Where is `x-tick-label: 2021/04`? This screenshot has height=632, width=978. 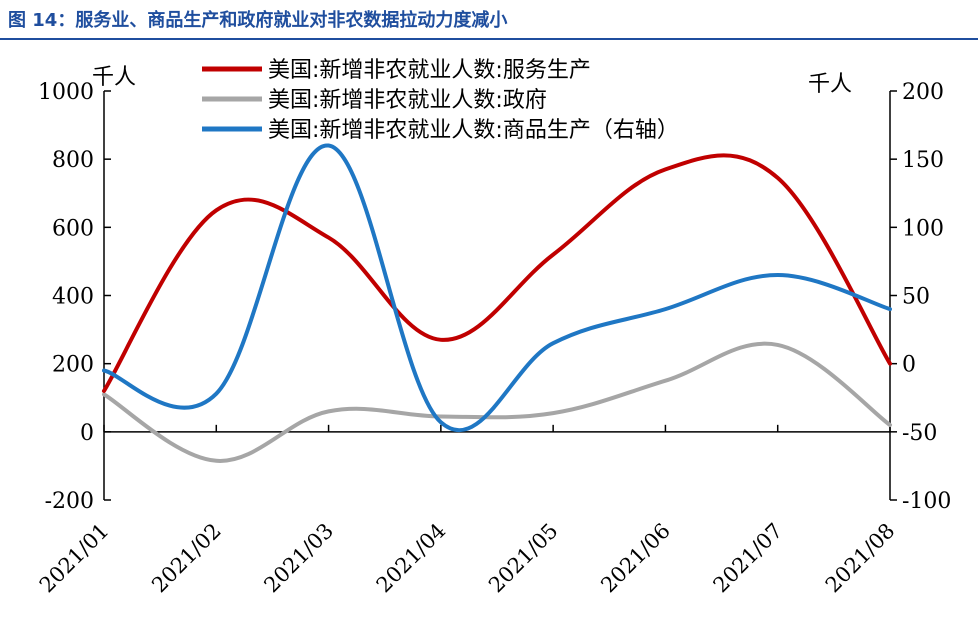 x-tick-label: 2021/04 is located at coordinates (411, 558).